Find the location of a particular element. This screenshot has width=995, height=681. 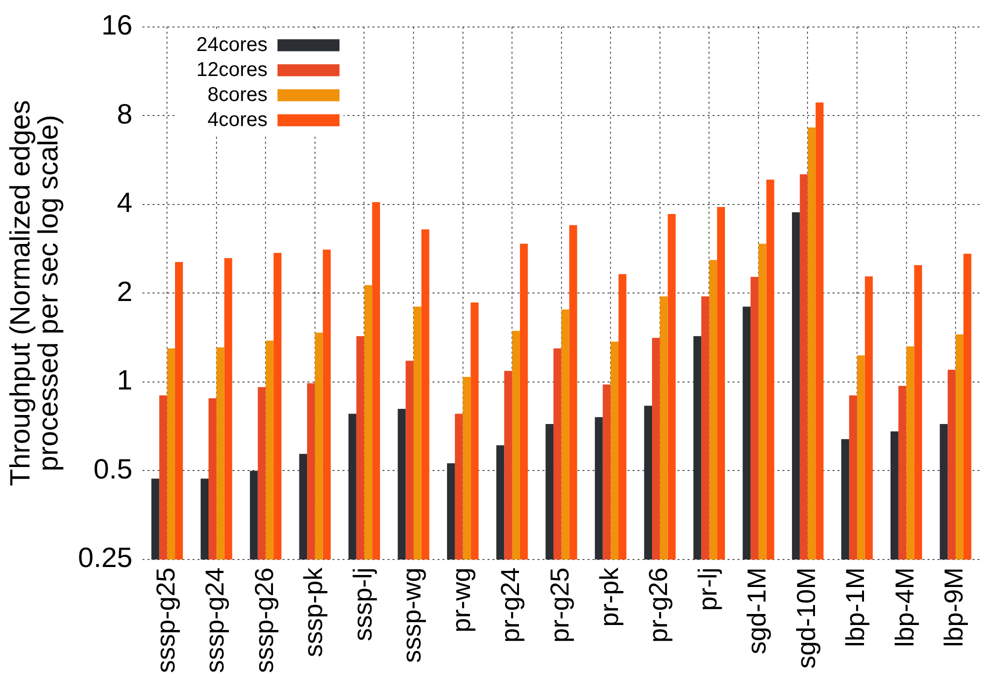

y-tick-label: 0.25 is located at coordinates (105, 558).